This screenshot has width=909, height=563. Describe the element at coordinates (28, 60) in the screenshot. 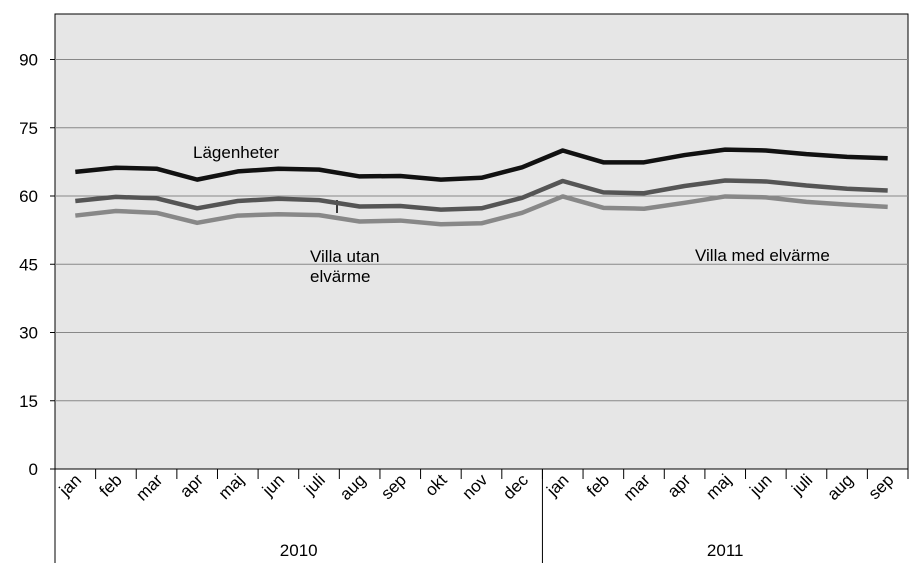

I see `y-tick-label: 90` at that location.